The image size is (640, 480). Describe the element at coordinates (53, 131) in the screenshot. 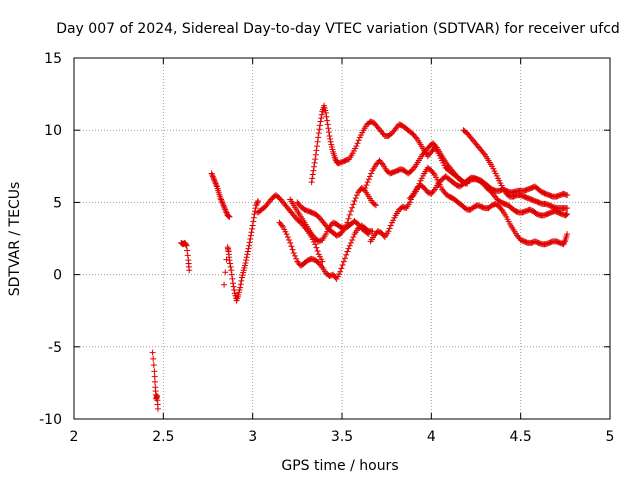

I see `y-tick-label: 10` at that location.